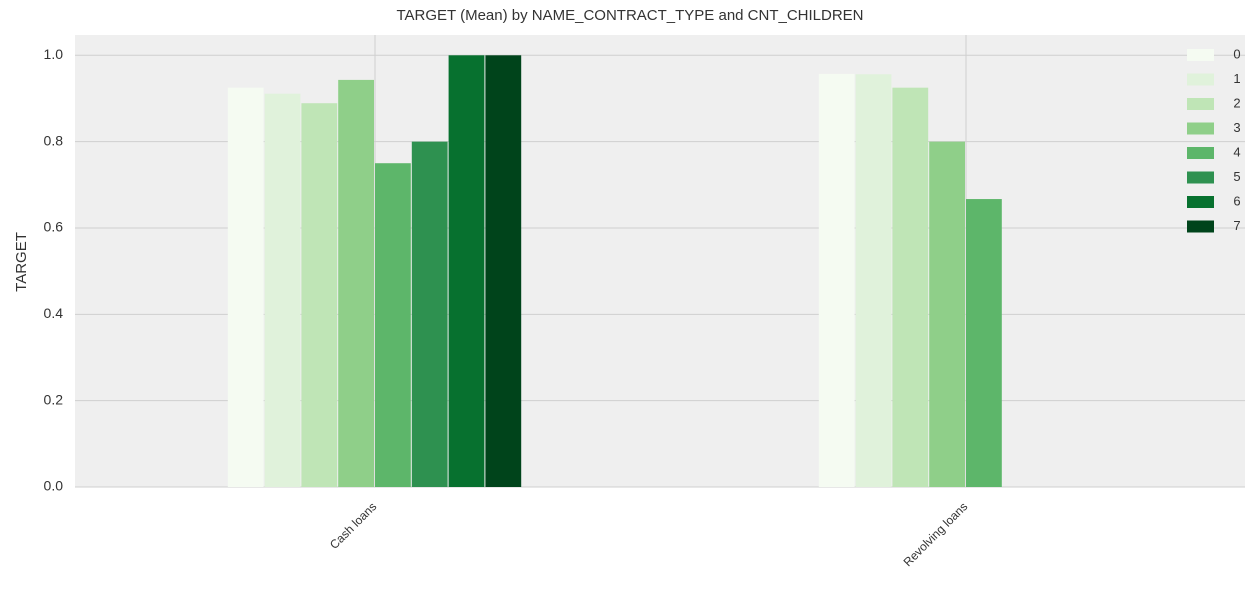 The height and width of the screenshot is (597, 1251). I want to click on legend-label: 6, so click(1236, 200).